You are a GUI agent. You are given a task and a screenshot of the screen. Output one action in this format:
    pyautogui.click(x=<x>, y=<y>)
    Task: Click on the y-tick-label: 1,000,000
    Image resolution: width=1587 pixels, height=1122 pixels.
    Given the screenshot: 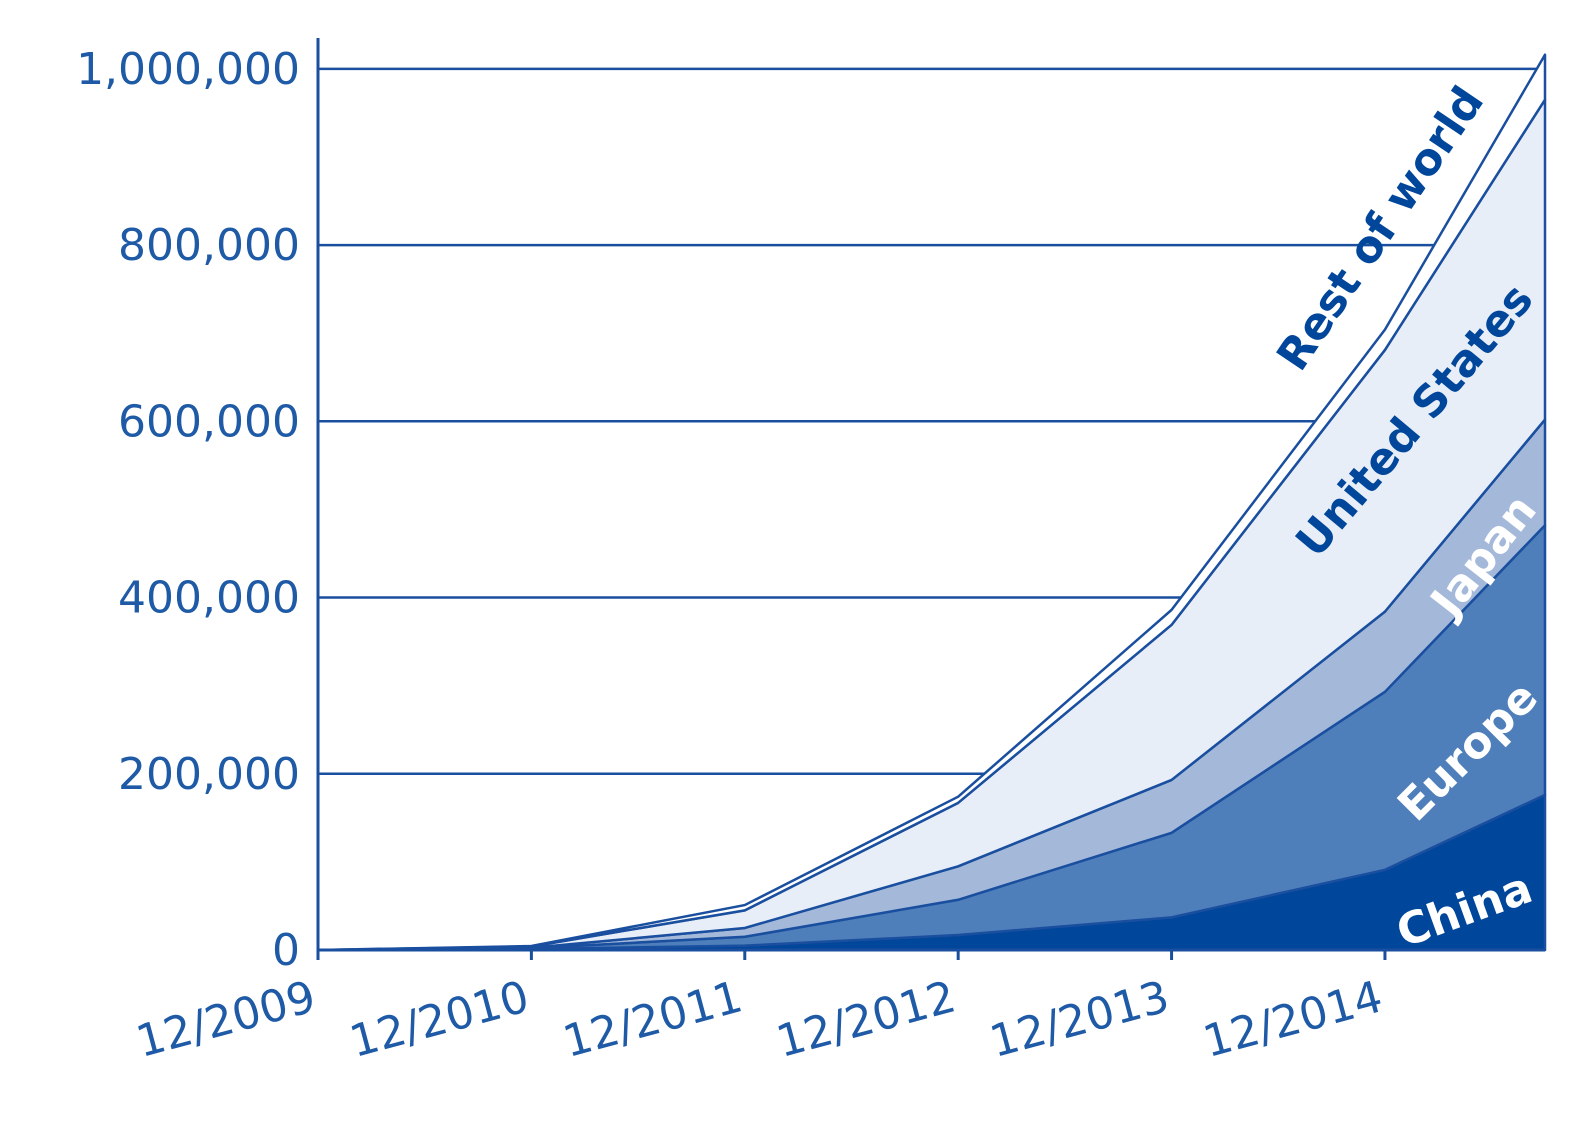 What is the action you would take?
    pyautogui.click(x=188, y=69)
    